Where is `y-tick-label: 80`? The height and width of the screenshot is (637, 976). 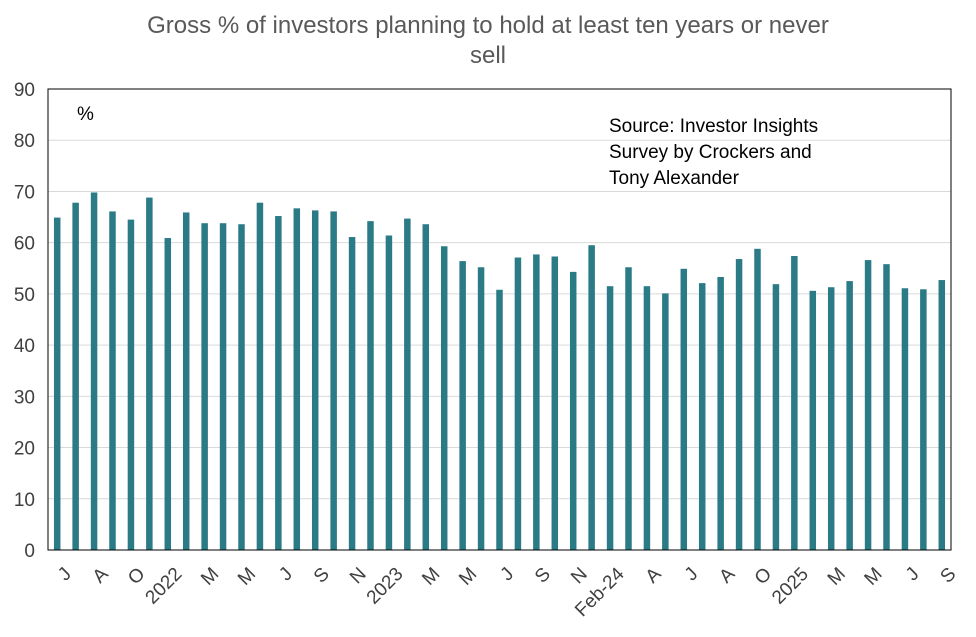 y-tick-label: 80 is located at coordinates (24, 141).